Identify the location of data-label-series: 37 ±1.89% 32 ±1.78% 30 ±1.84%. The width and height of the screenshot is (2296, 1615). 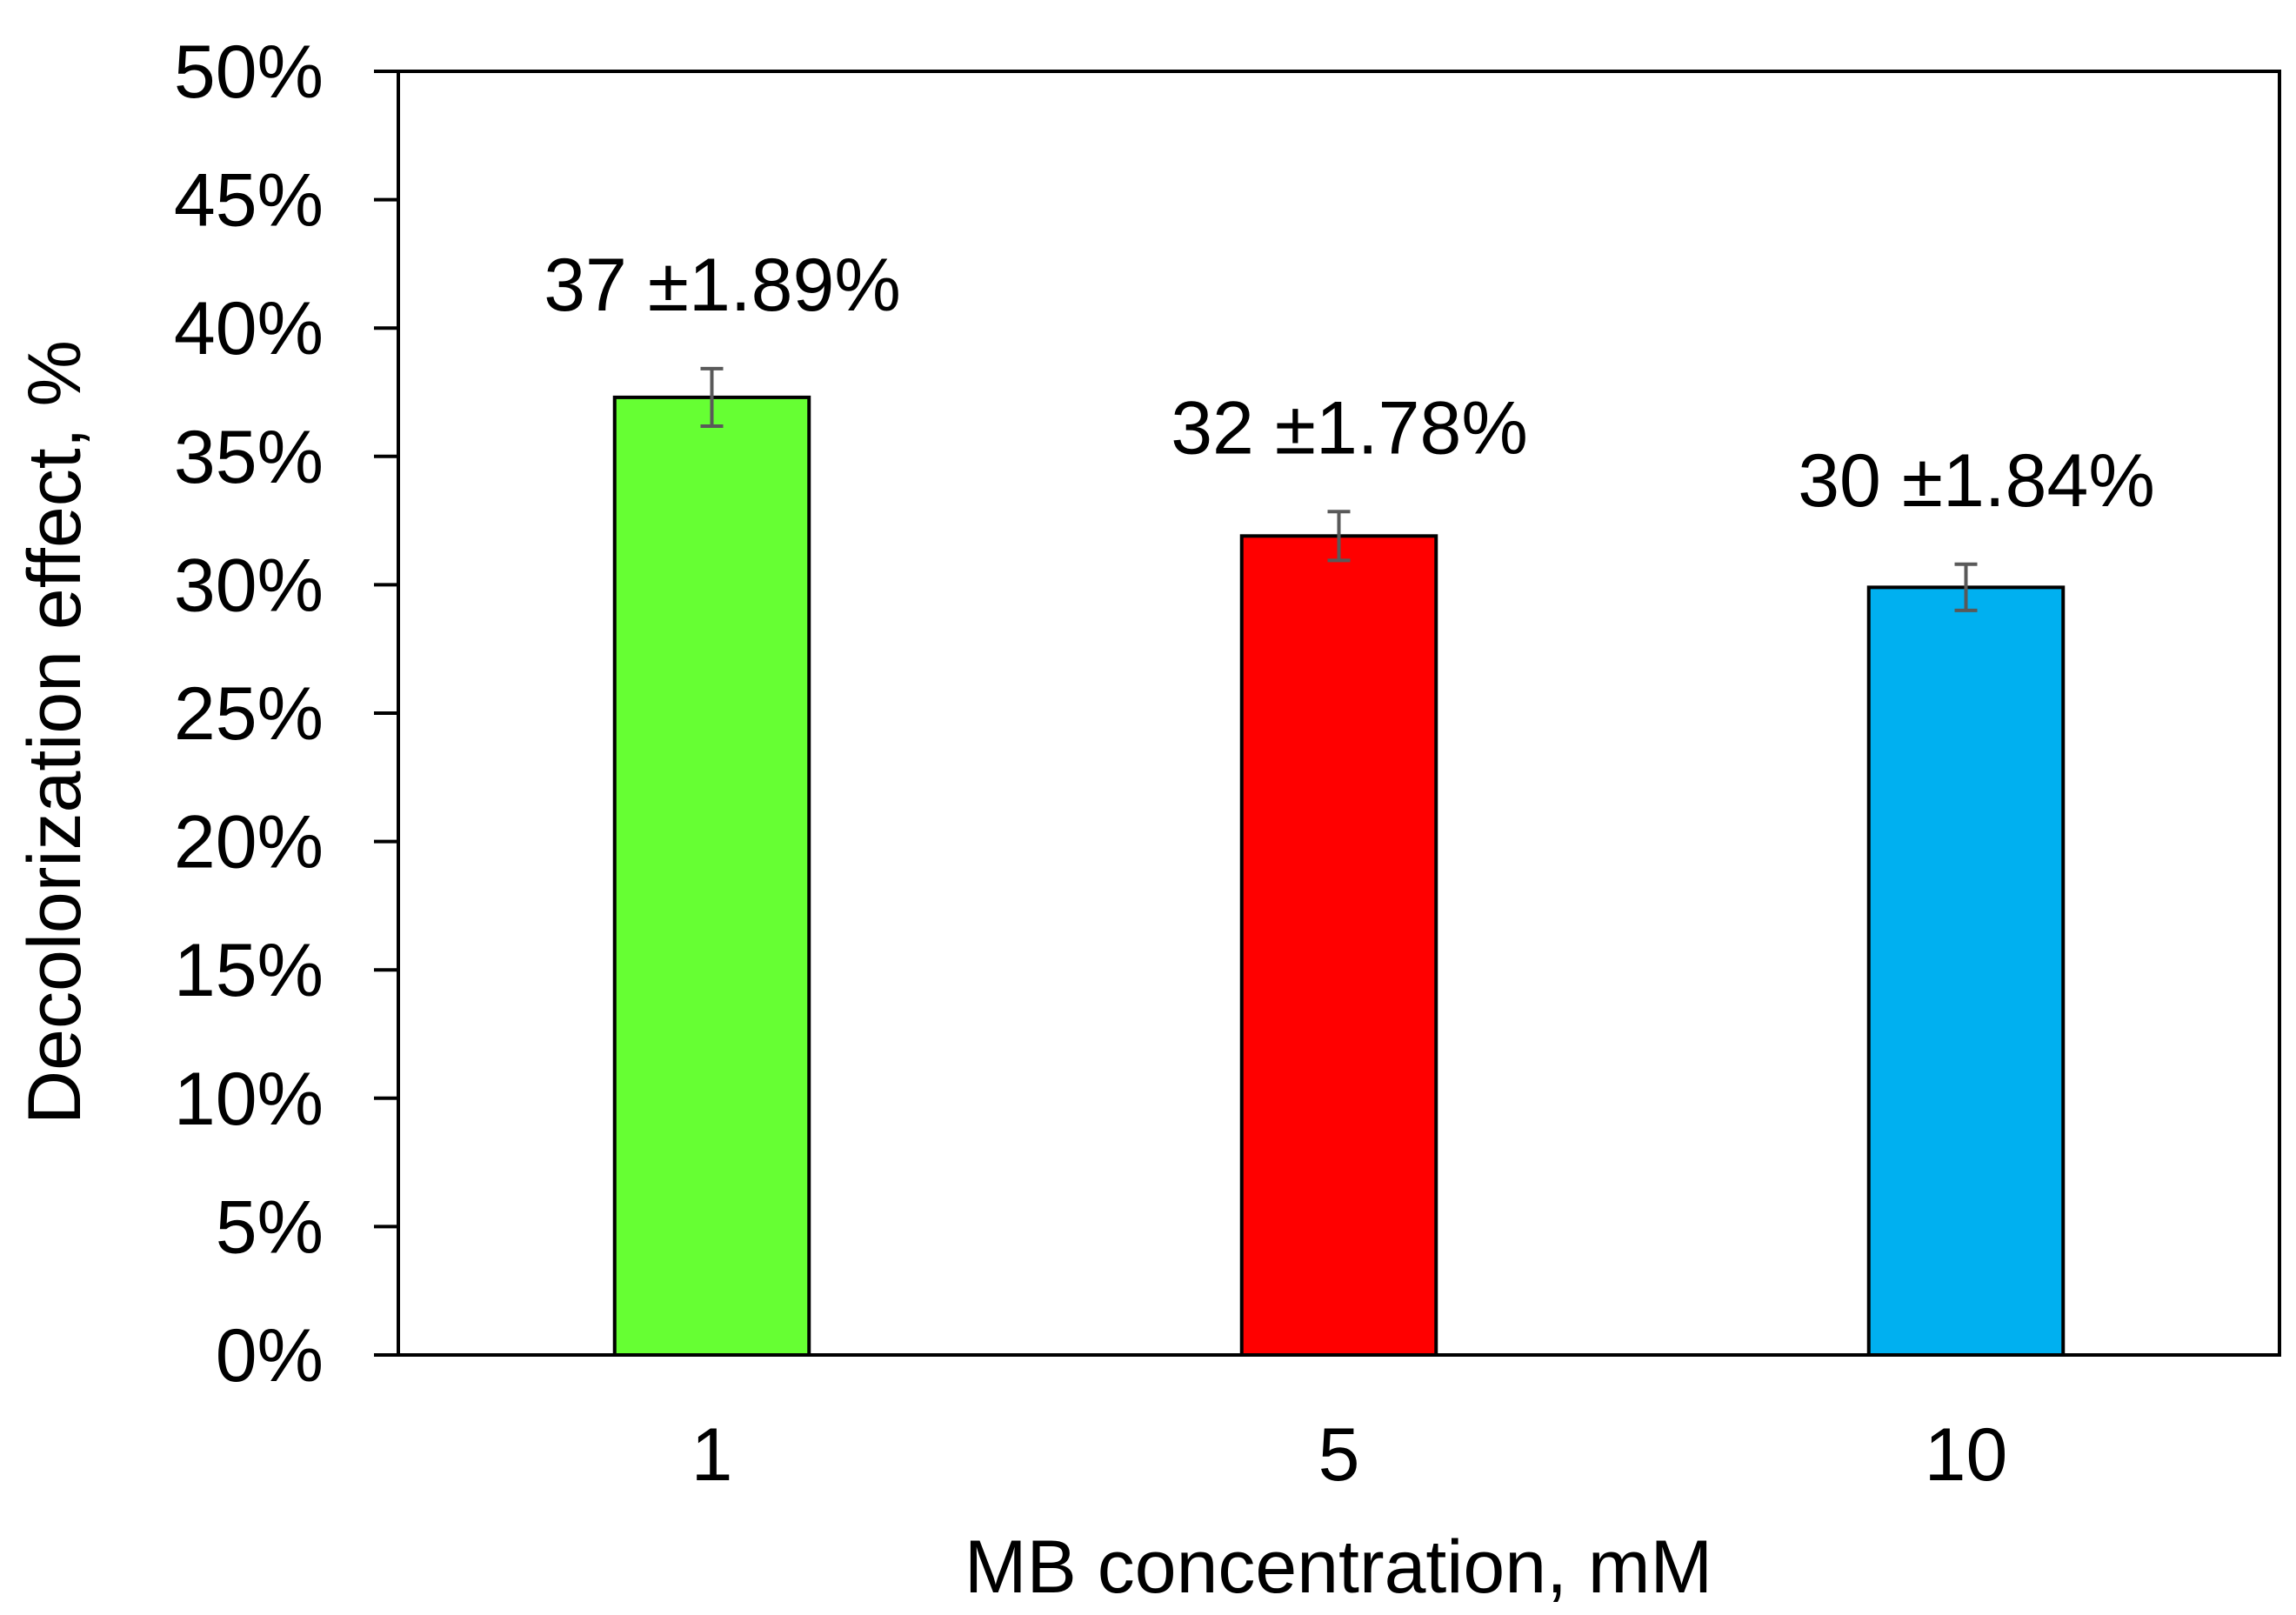
(1350, 384).